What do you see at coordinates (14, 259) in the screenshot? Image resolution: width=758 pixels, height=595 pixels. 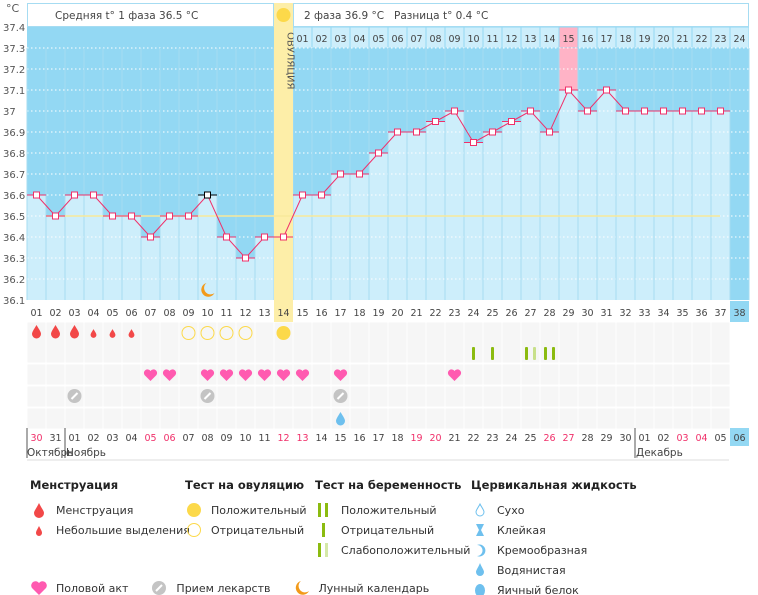 I see `y-tick-label: 36.3` at bounding box center [14, 259].